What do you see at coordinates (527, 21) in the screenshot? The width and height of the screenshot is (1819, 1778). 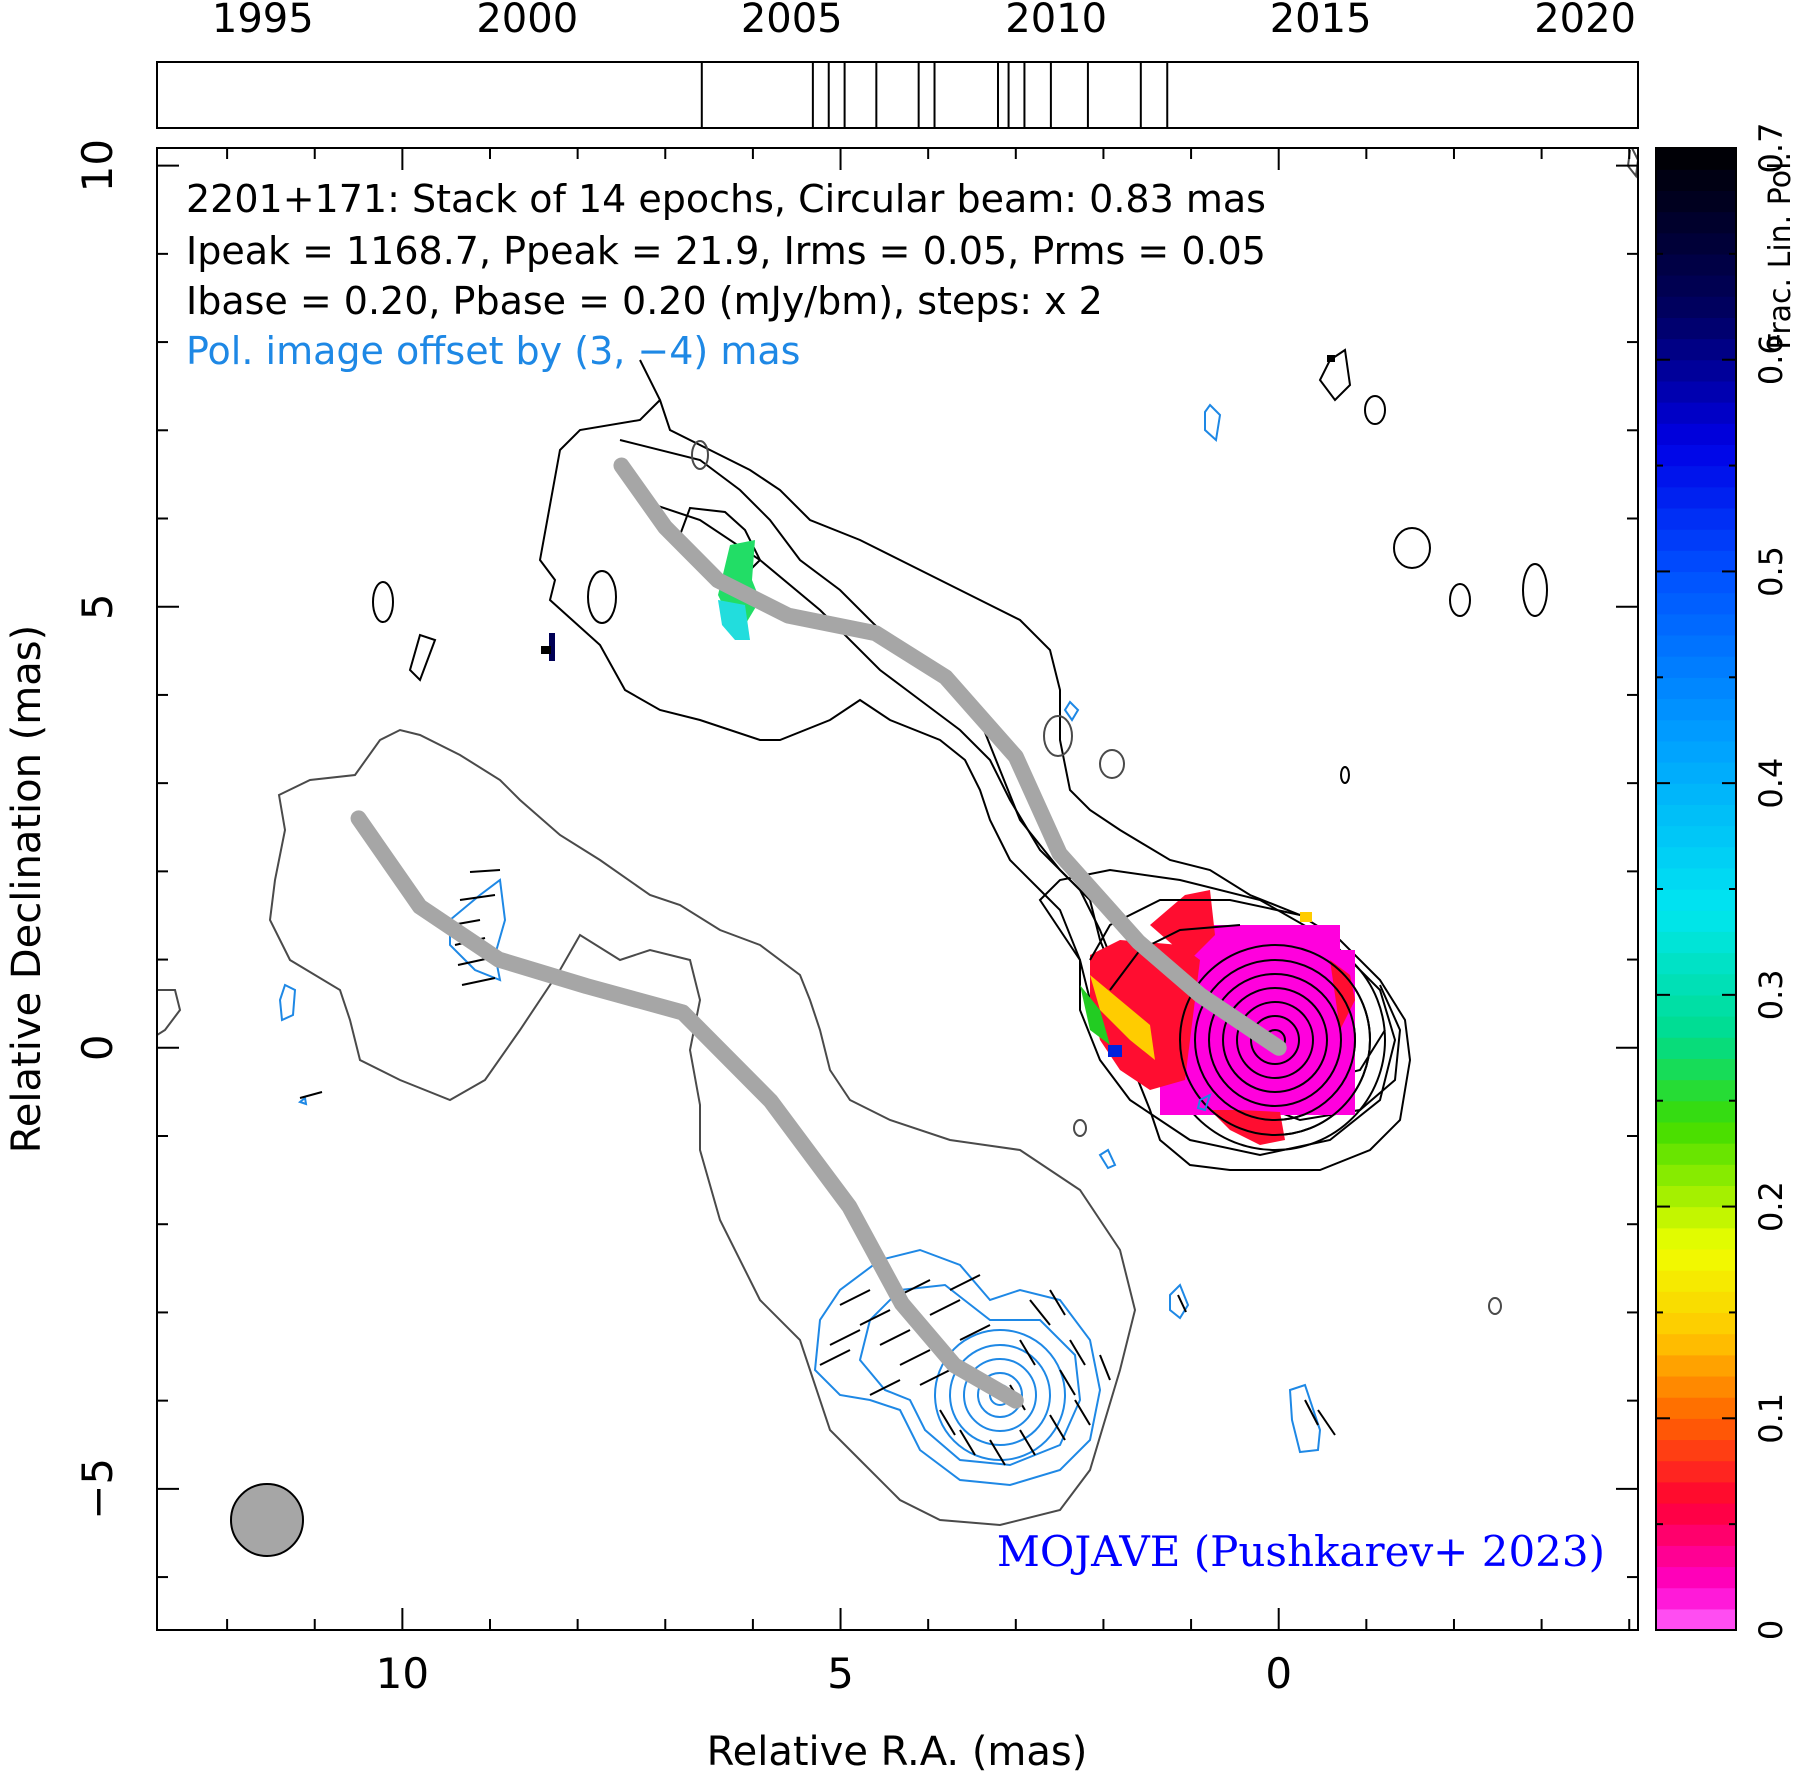 I see `epoch-year-label: 2000` at bounding box center [527, 21].